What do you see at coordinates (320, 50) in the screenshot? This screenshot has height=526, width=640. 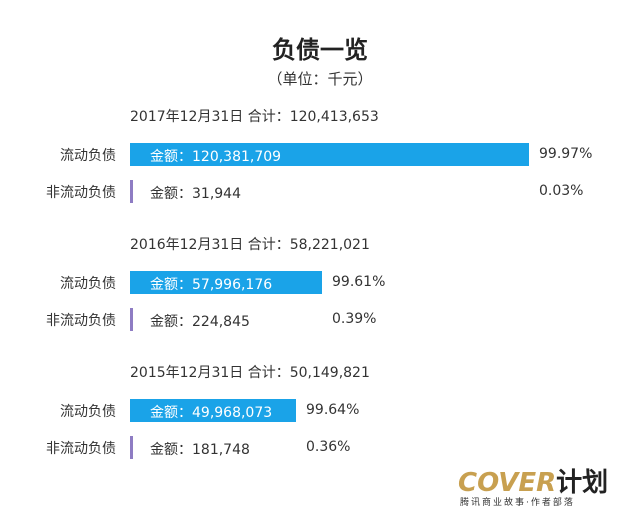 I see `chart-title: 负债一览` at bounding box center [320, 50].